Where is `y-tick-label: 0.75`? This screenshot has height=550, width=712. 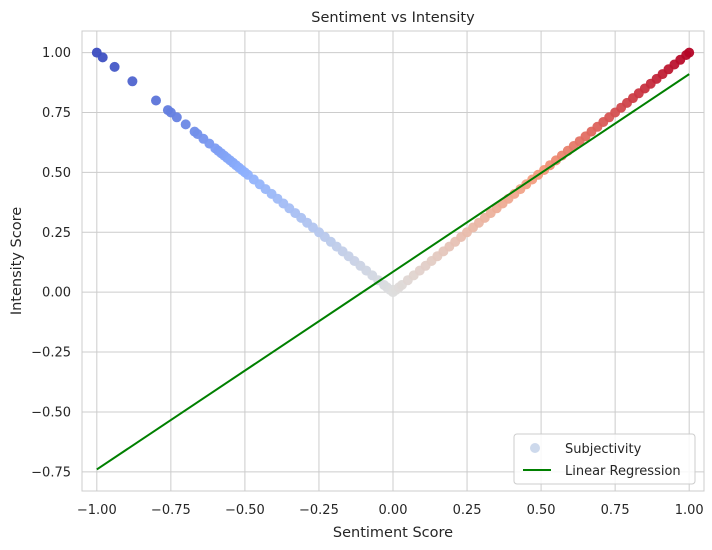
y-tick-label: 0.75 is located at coordinates (56, 113).